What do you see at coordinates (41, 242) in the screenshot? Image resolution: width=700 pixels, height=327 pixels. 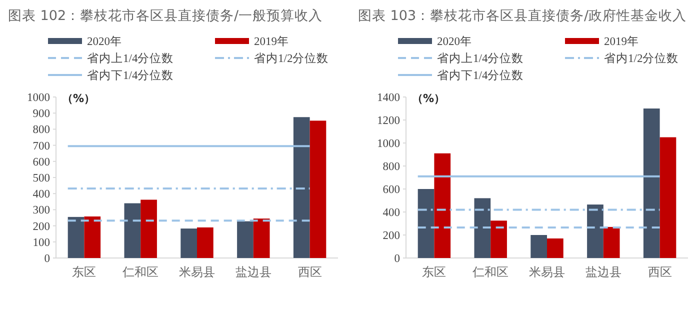 I see `y-tick-label: 100` at bounding box center [41, 242].